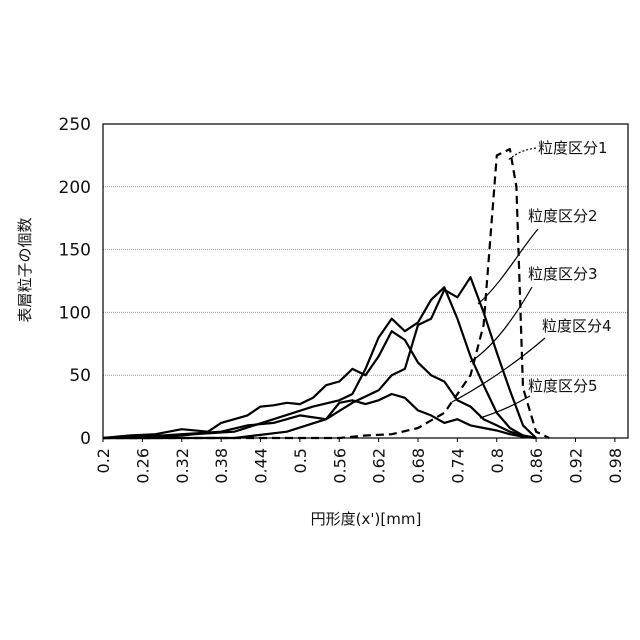  What do you see at coordinates (75, 251) in the screenshot?
I see `y-tick-label: 150` at bounding box center [75, 251].